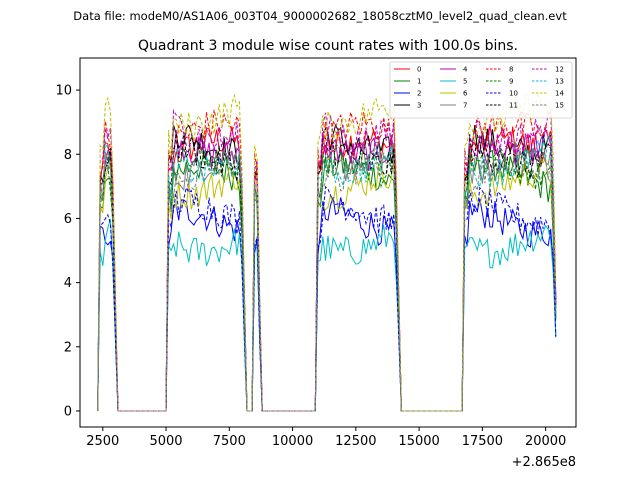  Describe the element at coordinates (165, 441) in the screenshot. I see `x-tick-label: 5000` at that location.